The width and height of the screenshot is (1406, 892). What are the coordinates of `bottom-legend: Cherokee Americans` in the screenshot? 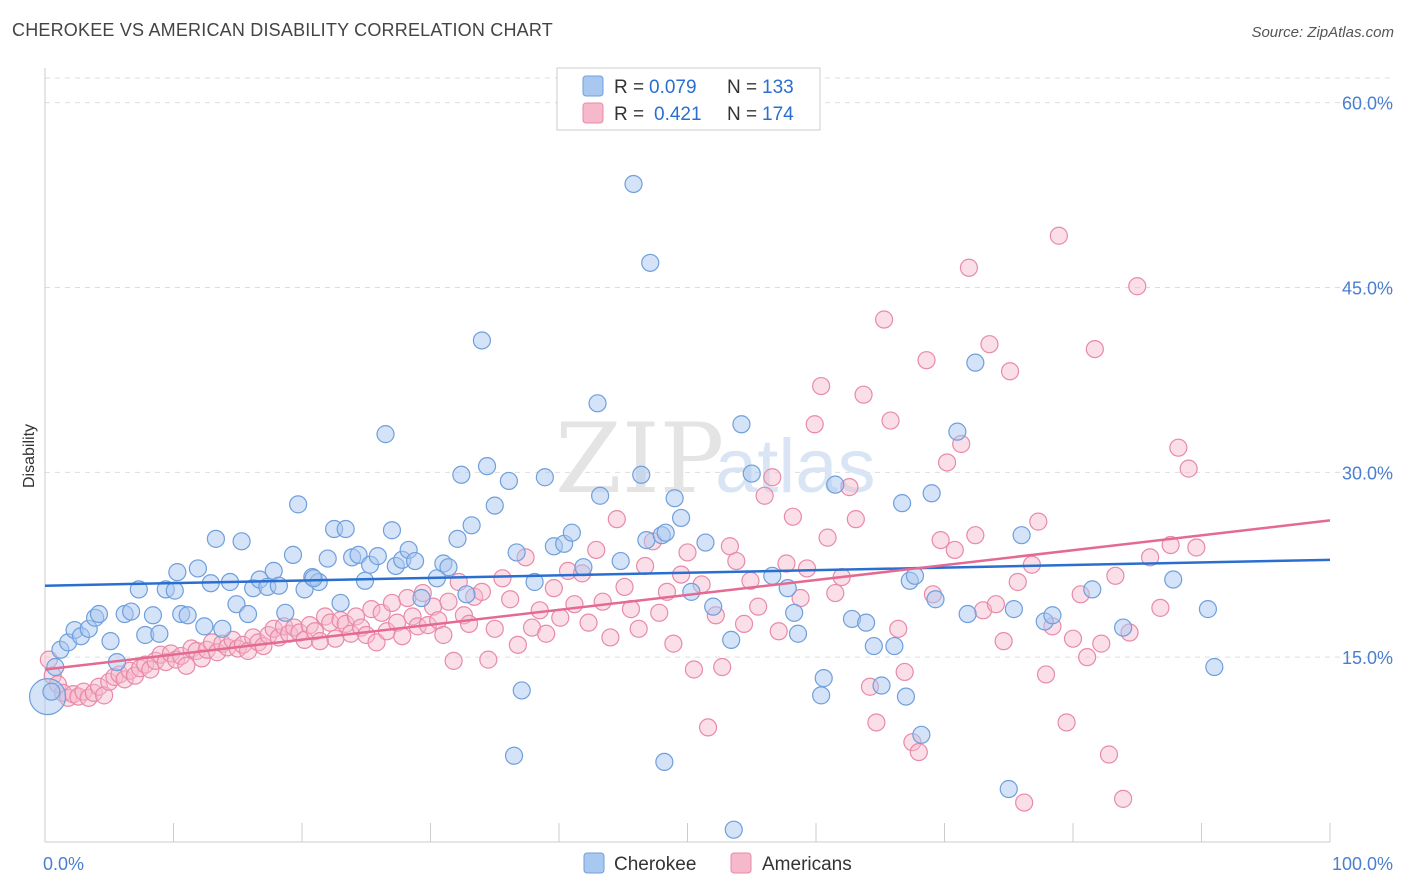 It's located at (717, 863).